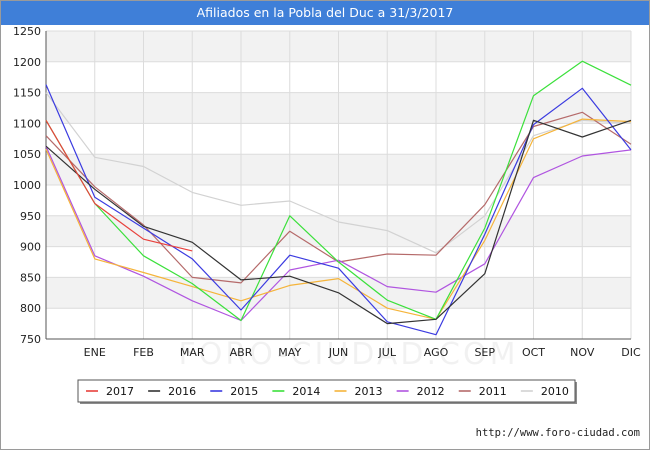 The height and width of the screenshot is (450, 650). Describe the element at coordinates (120, 391) in the screenshot. I see `legend-label-2017: 2017` at that location.